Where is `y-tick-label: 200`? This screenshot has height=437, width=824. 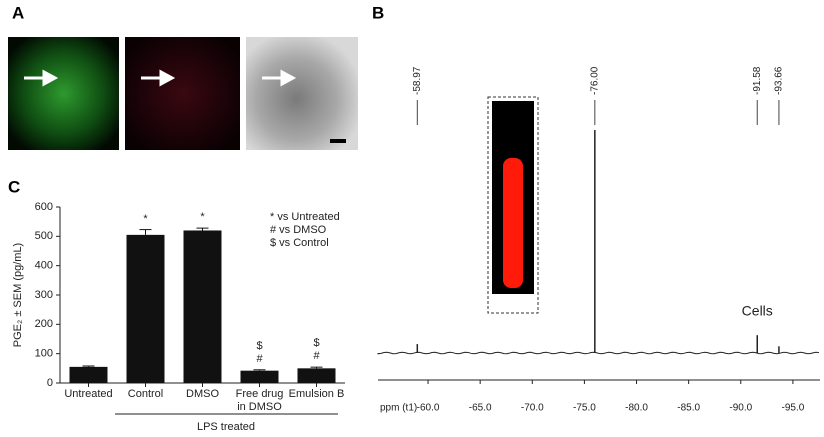 y-tick-label: 200 is located at coordinates (44, 324).